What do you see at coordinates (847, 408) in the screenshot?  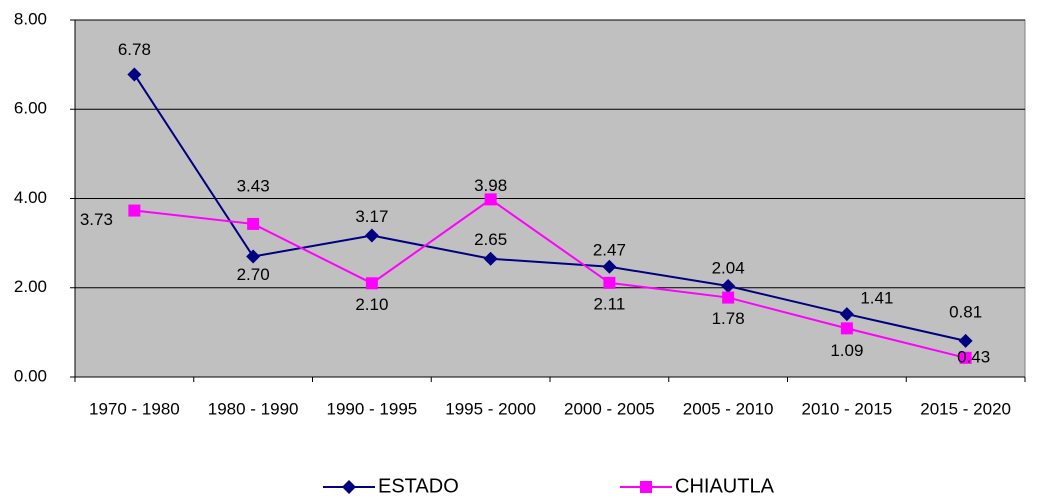 I see `x-tick-label: 2010 - 2015` at bounding box center [847, 408].